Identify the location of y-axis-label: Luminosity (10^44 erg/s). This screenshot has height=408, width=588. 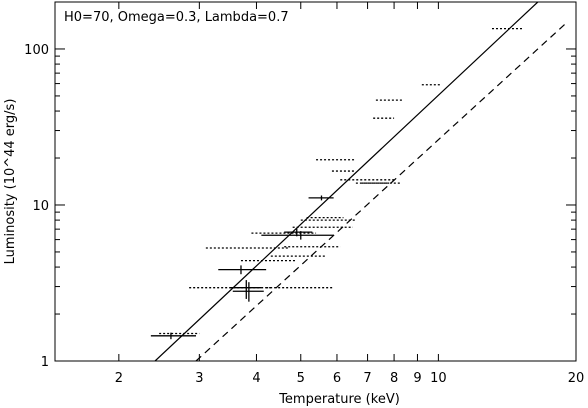
(10, 182).